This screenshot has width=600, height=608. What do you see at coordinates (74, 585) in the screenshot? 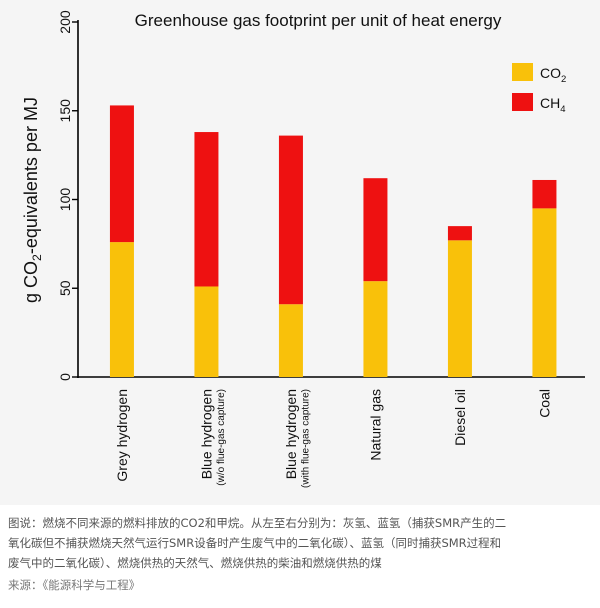
I see `caption-source: 来源：《能源科学与工程》` at bounding box center [74, 585].